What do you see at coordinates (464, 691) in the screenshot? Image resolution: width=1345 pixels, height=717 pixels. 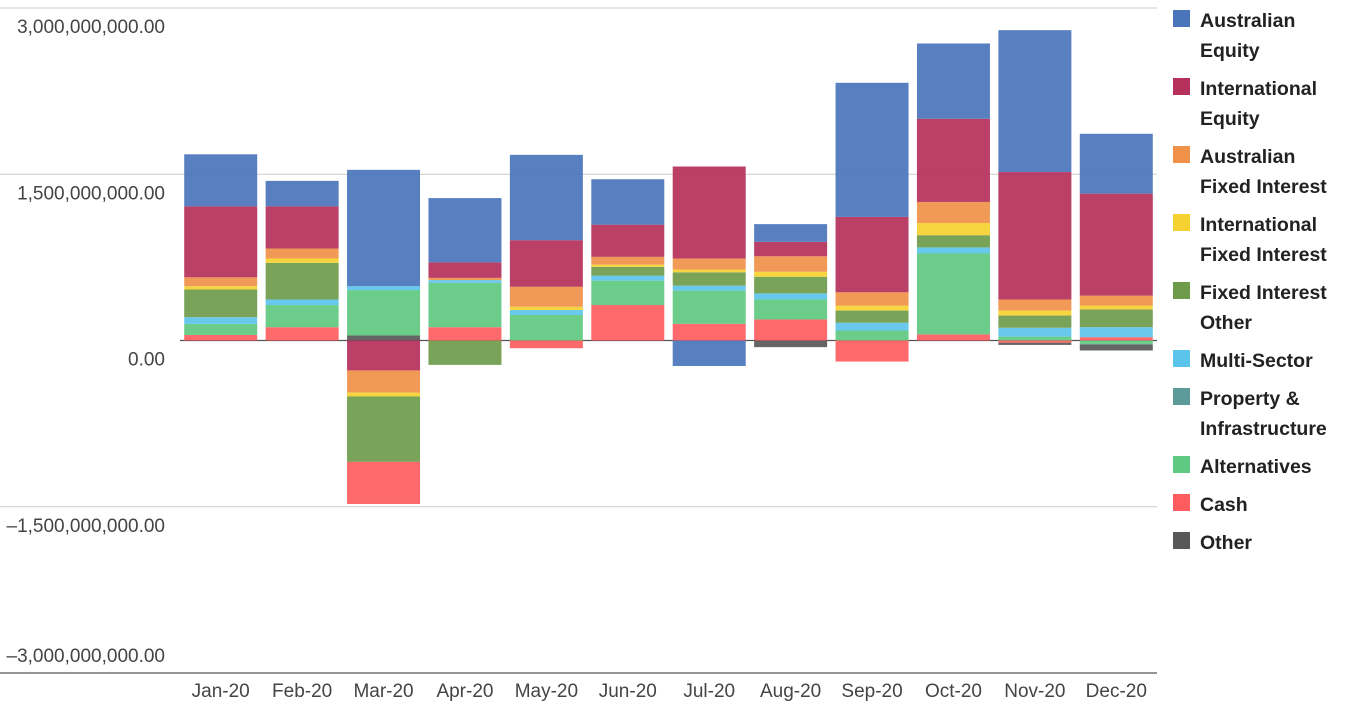 I see `x-tick-label: Apr-20` at bounding box center [464, 691].